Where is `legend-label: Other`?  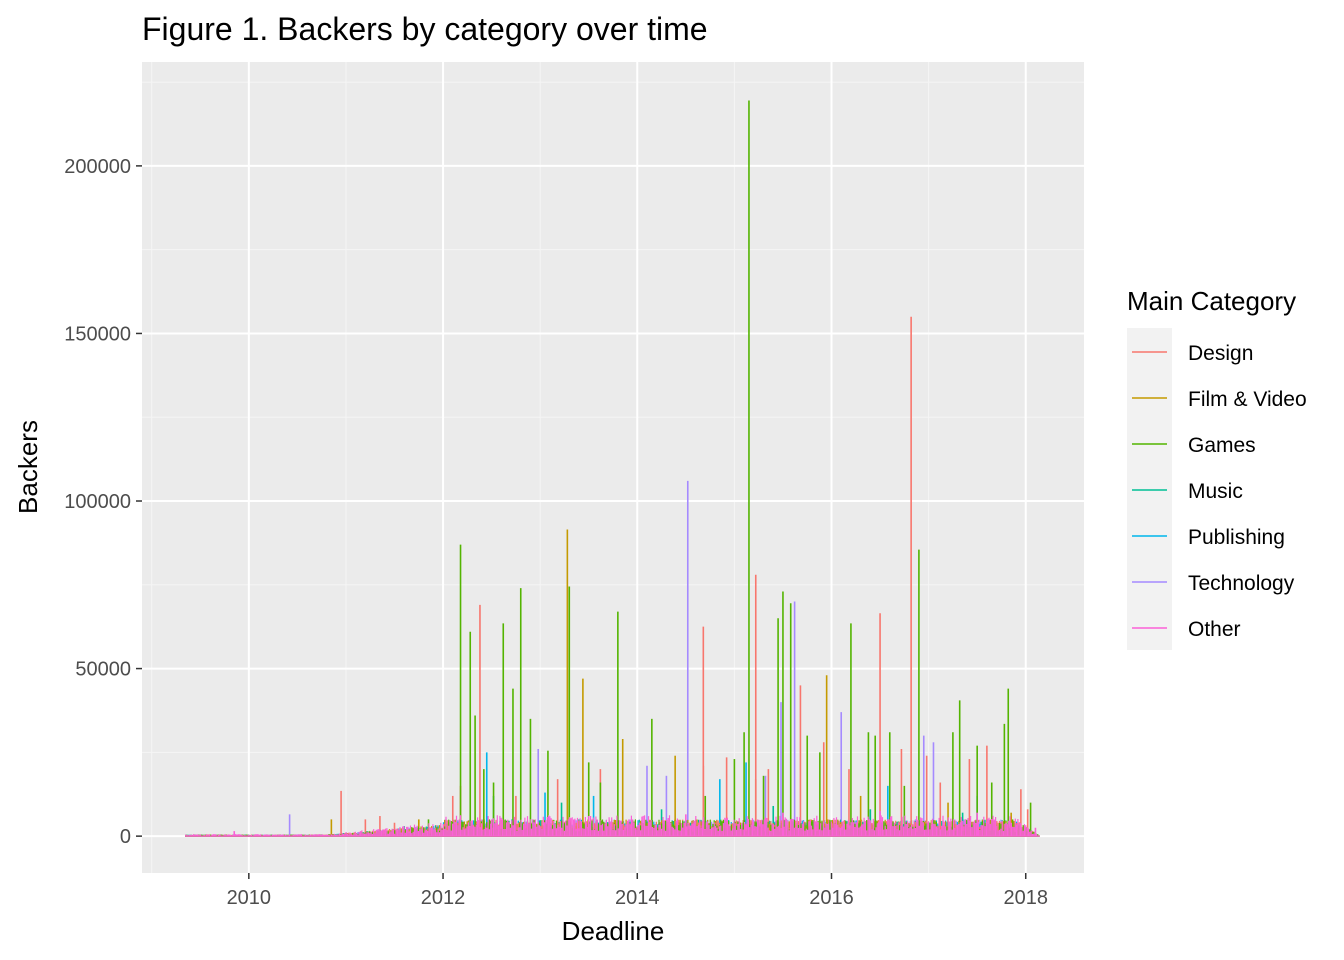
legend-label: Other is located at coordinates (1214, 629).